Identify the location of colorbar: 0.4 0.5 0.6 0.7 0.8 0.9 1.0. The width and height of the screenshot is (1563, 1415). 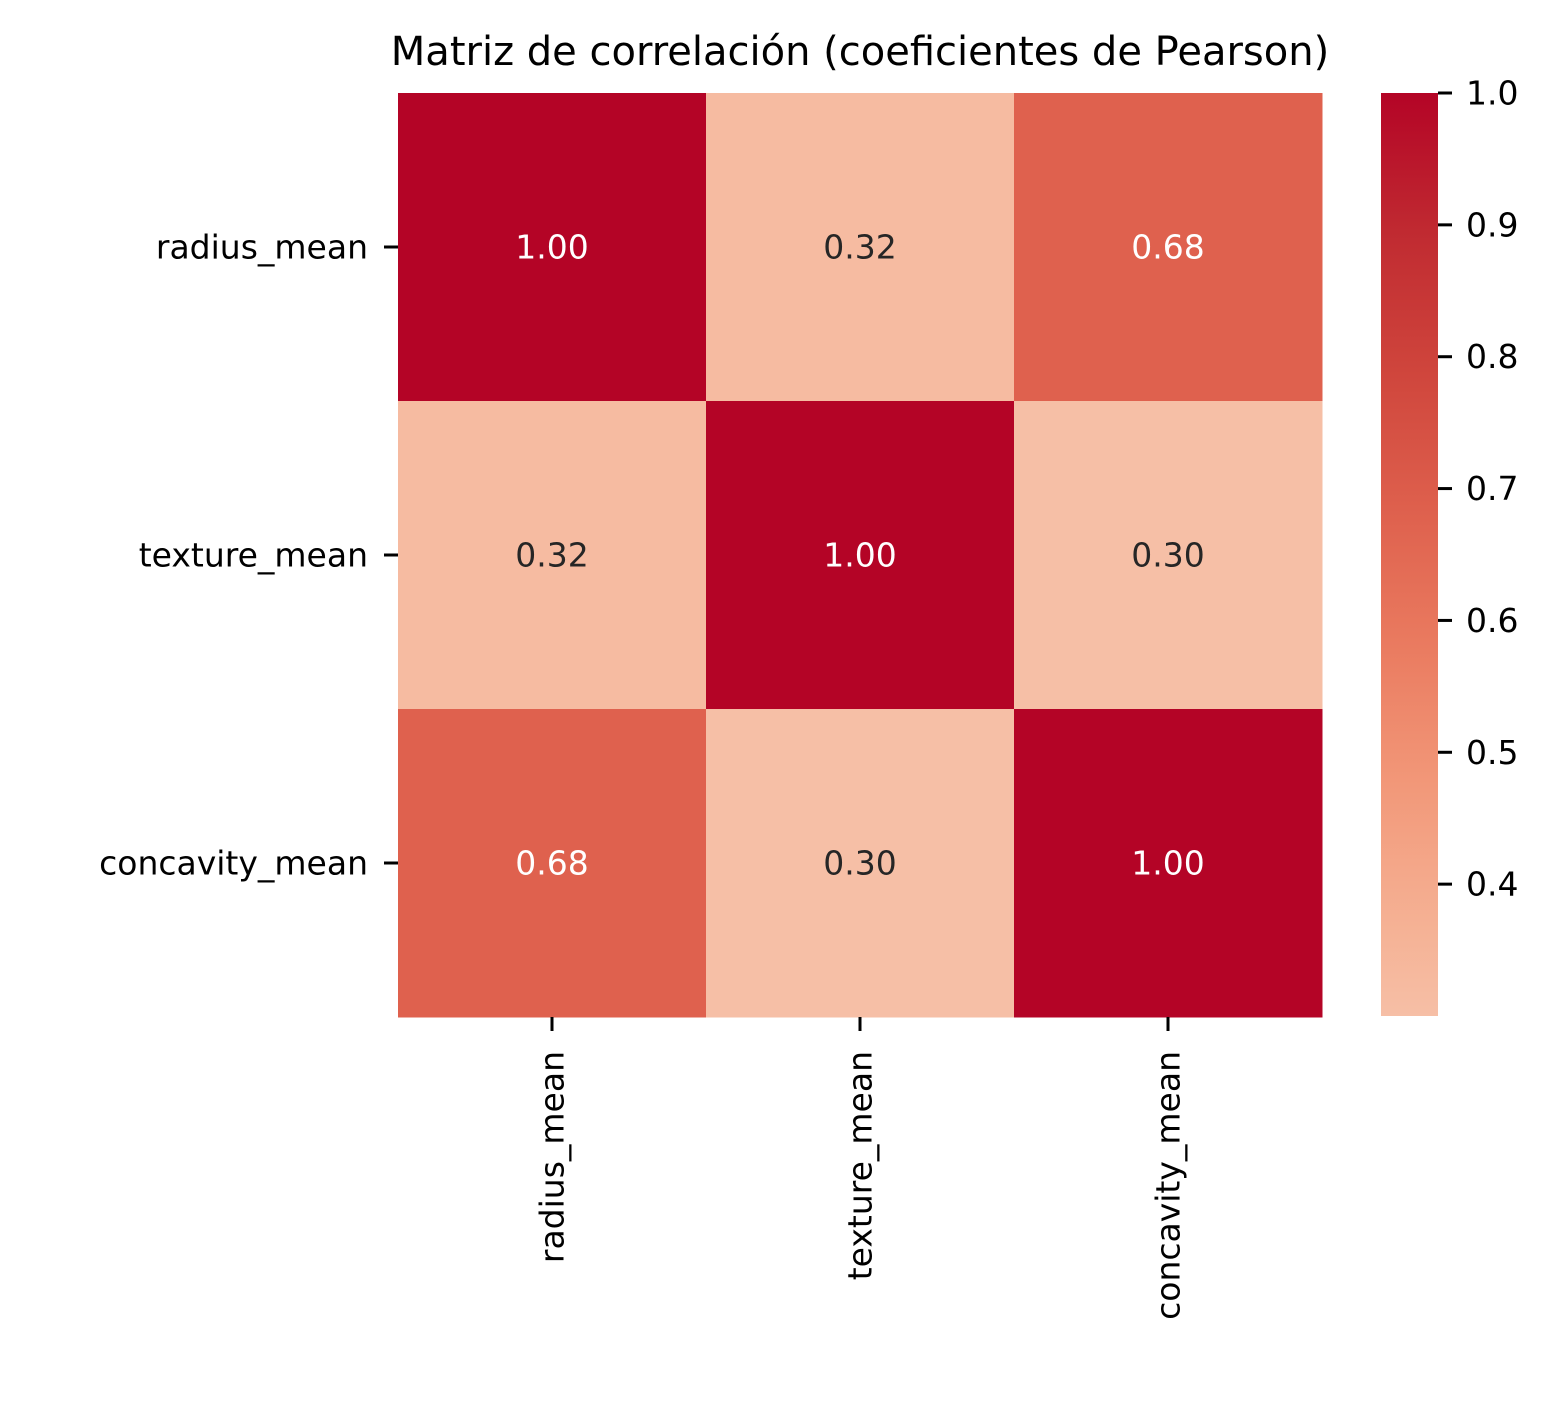
(1449, 545).